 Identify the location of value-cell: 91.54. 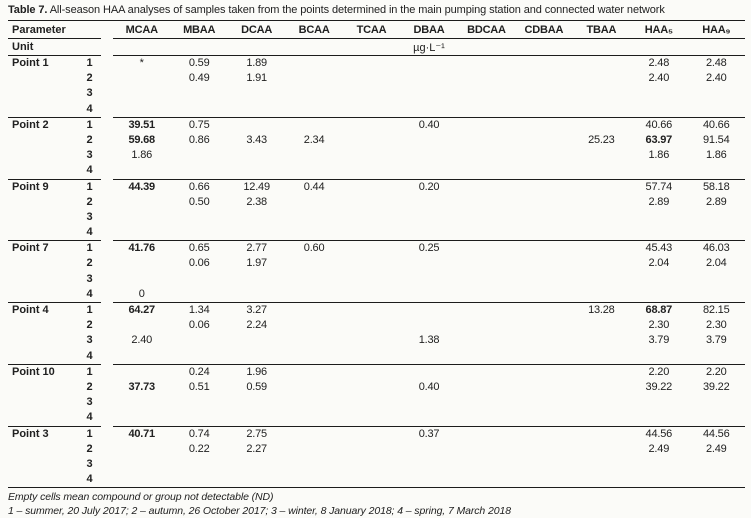
(716, 139).